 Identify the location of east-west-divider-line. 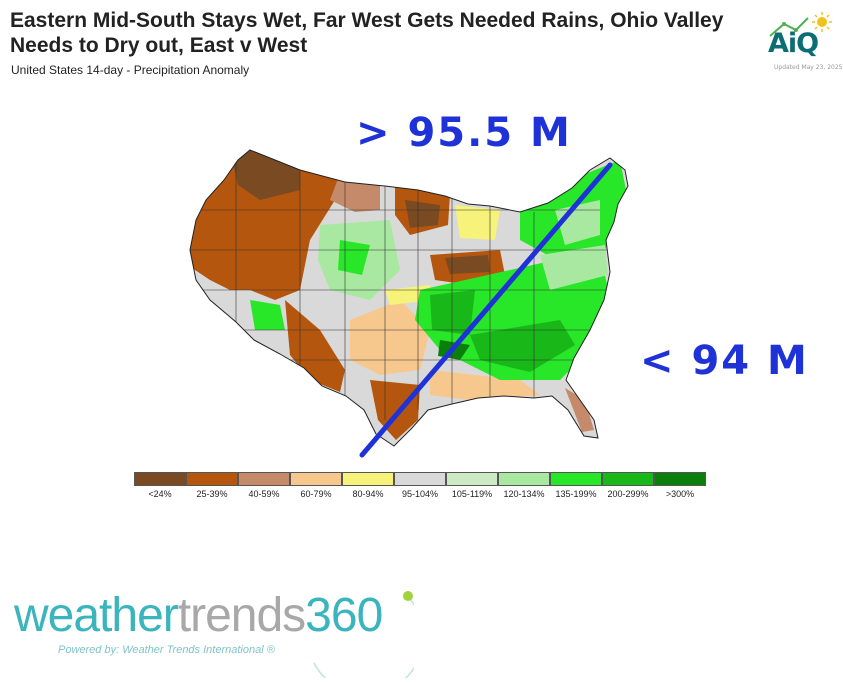
(486, 310).